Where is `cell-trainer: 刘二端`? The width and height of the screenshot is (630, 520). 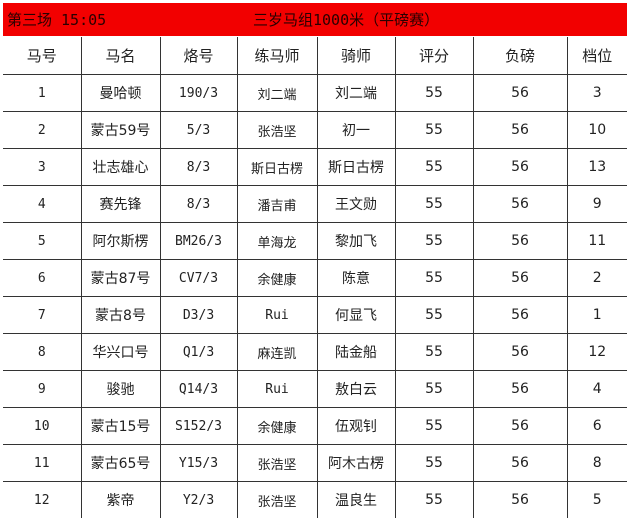
cell-trainer: 刘二端 is located at coordinates (276, 93).